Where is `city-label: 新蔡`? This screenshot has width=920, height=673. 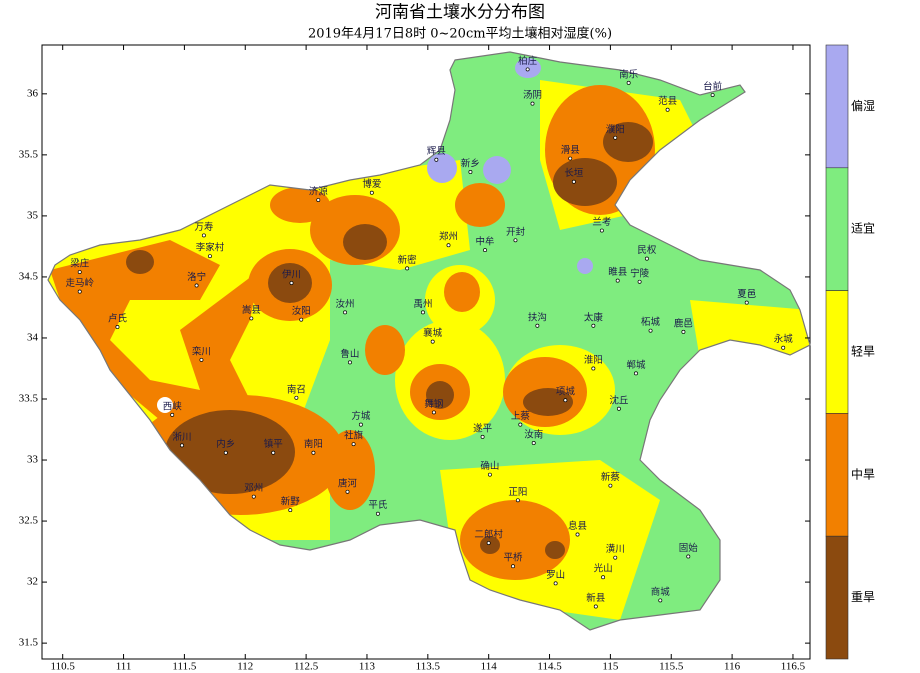 city-label: 新蔡 is located at coordinates (611, 477).